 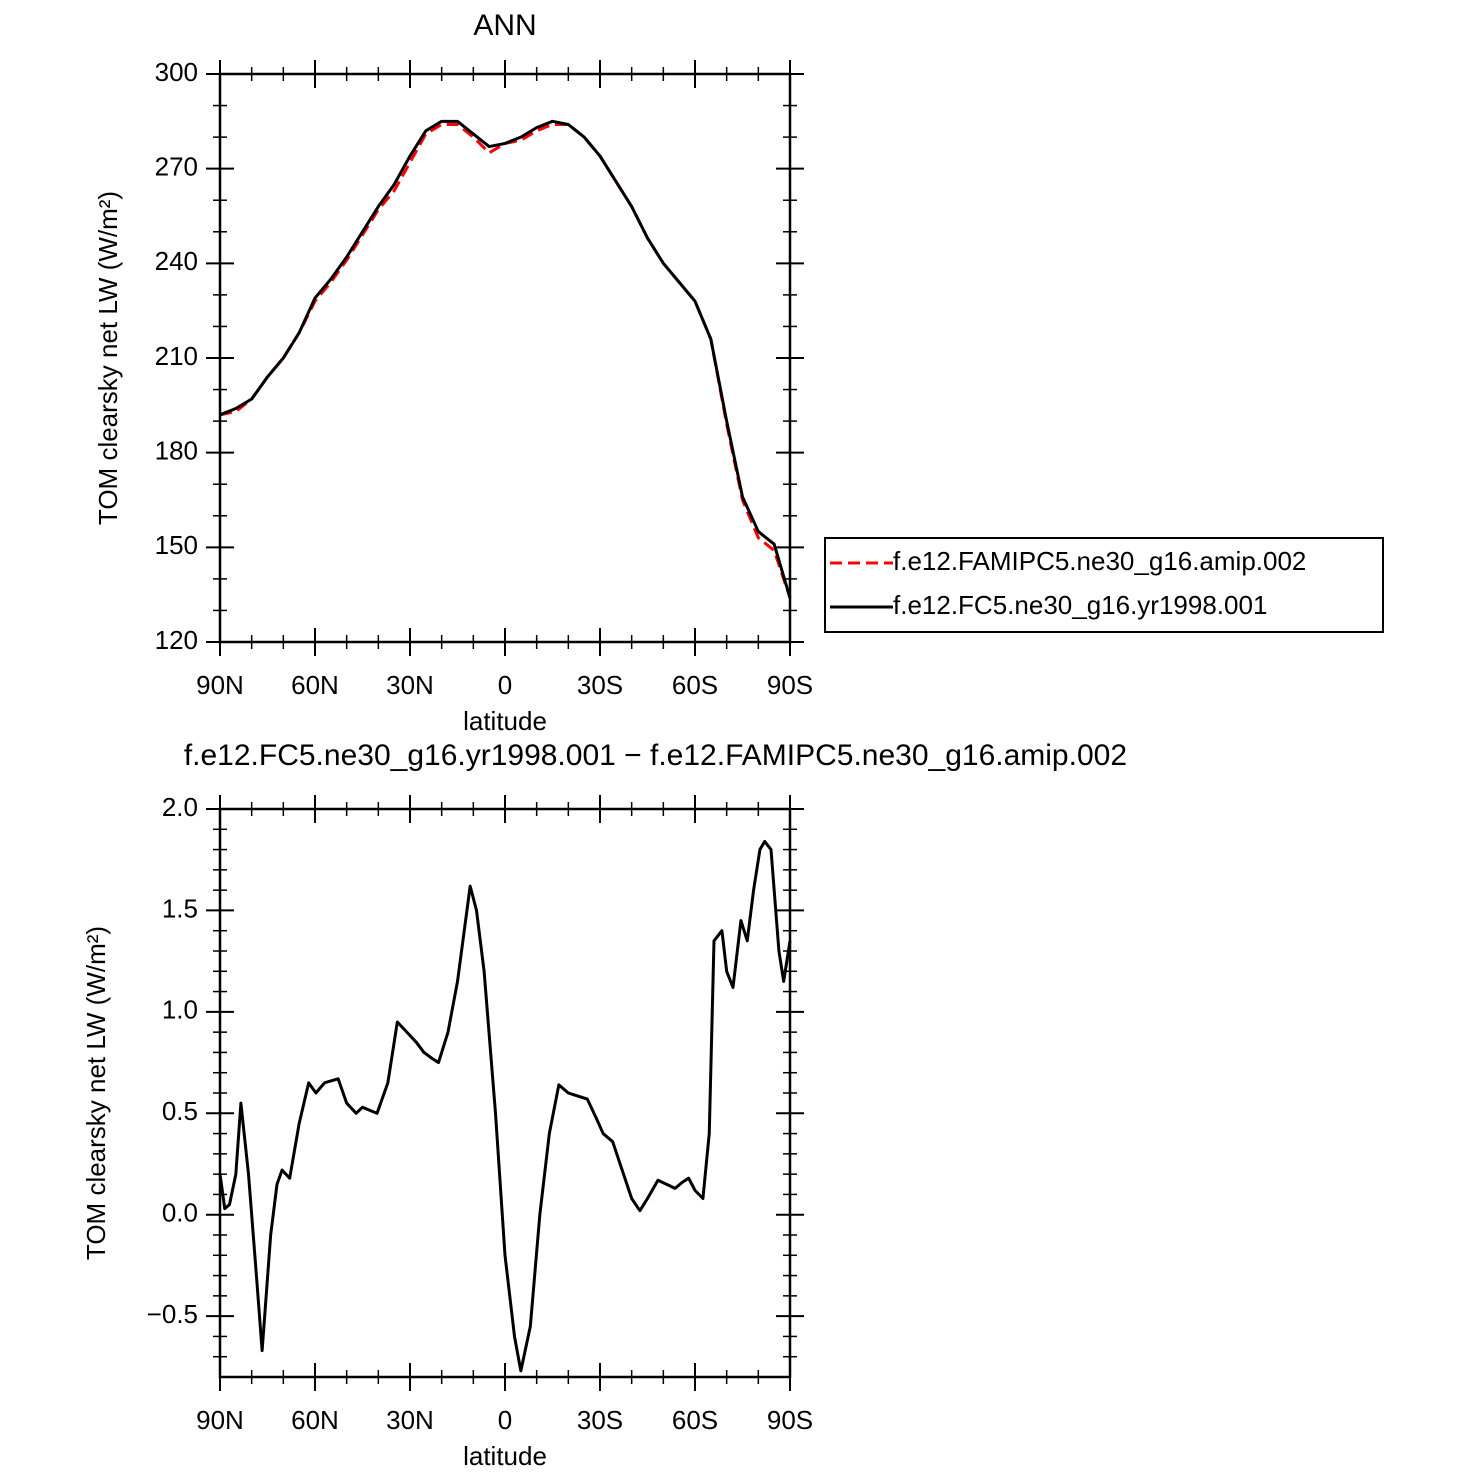 I want to click on y-tick-label: 0.0, so click(x=180, y=1213).